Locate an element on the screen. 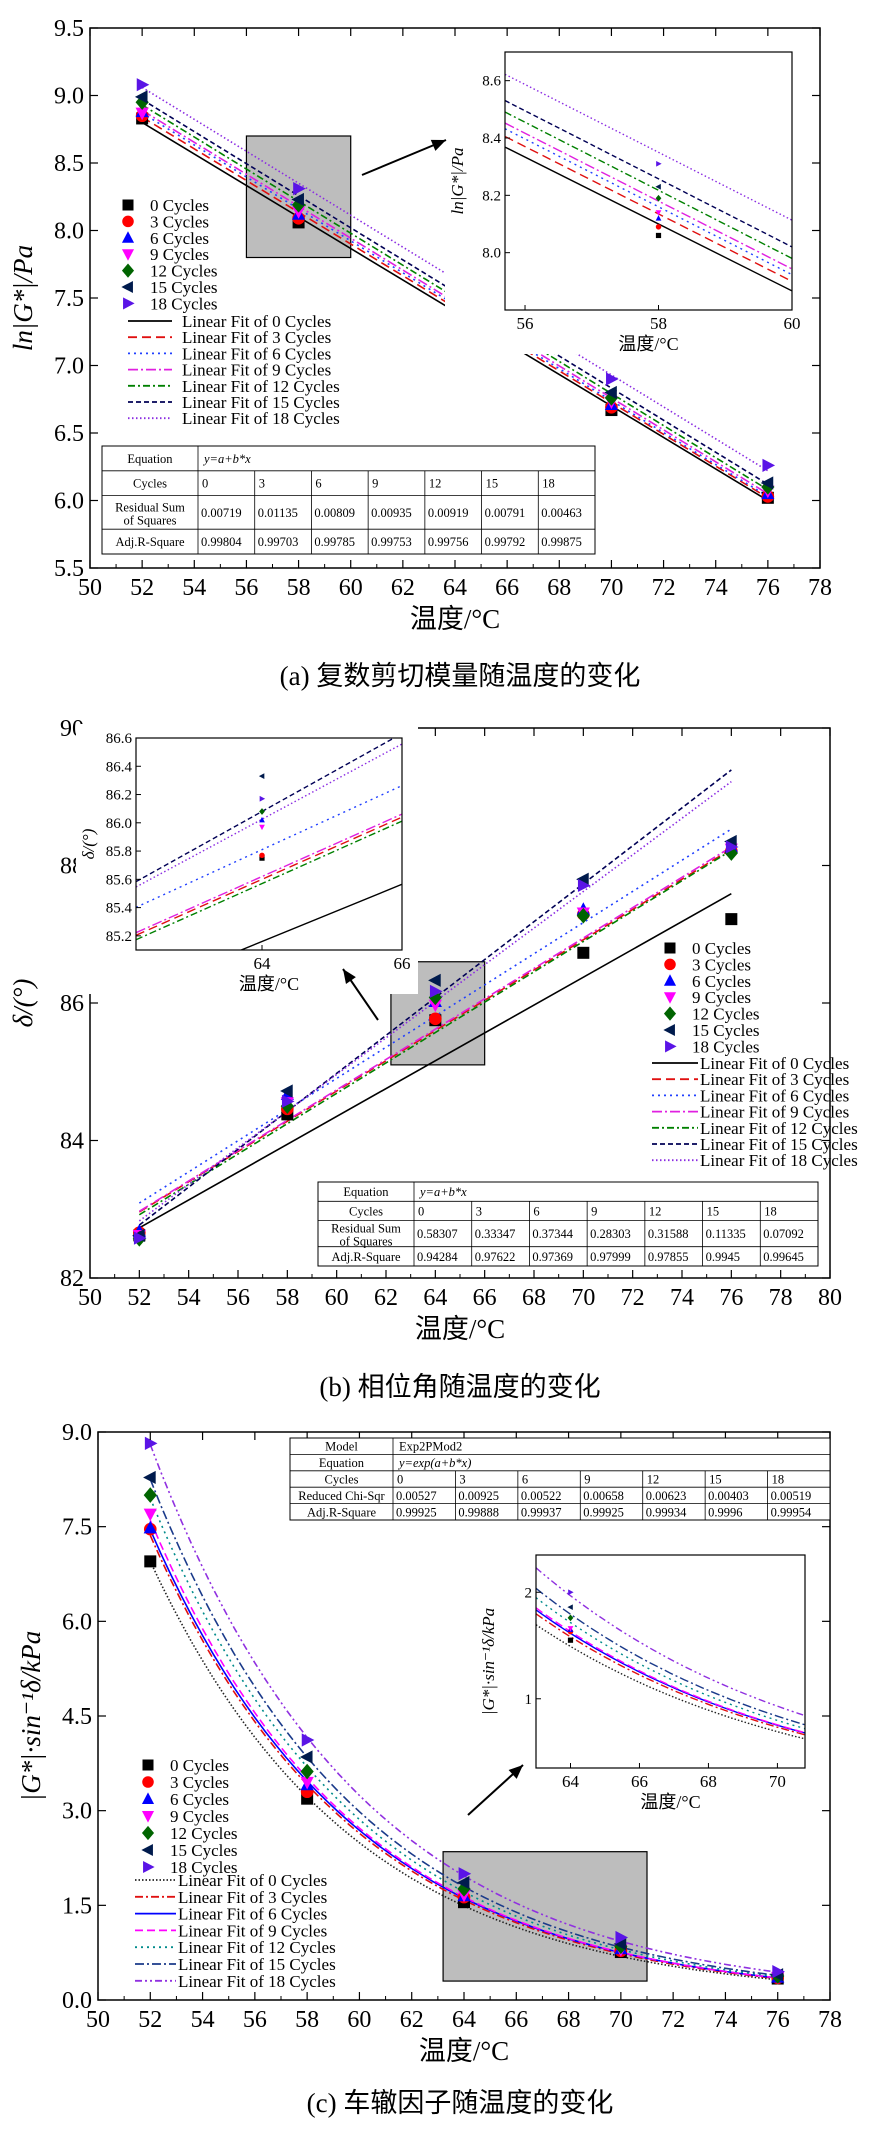 The width and height of the screenshot is (884, 2134). table-cell: 0.11335 is located at coordinates (726, 1234).